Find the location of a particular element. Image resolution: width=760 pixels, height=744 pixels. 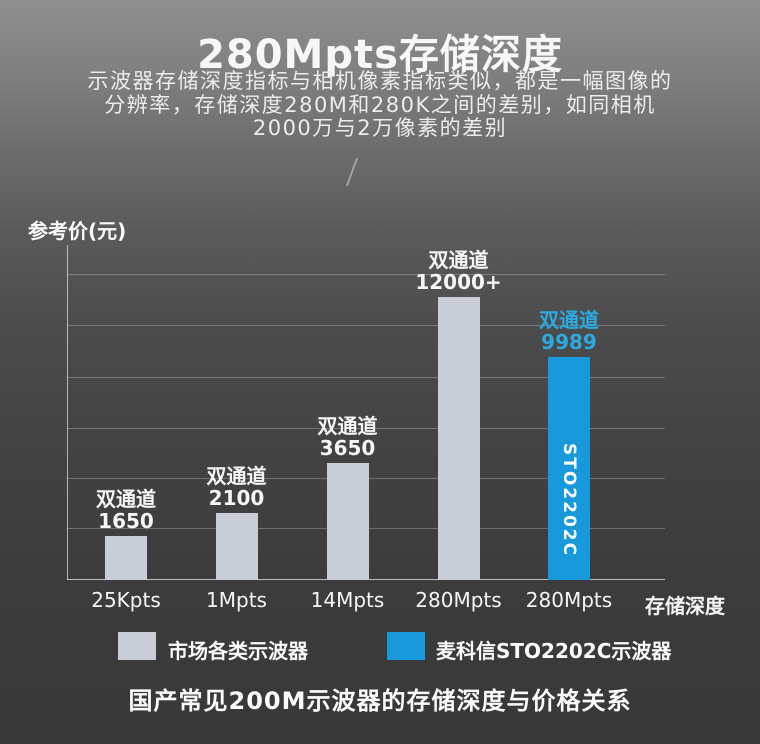

bar-value-label: 双通道 9989 is located at coordinates (569, 331).